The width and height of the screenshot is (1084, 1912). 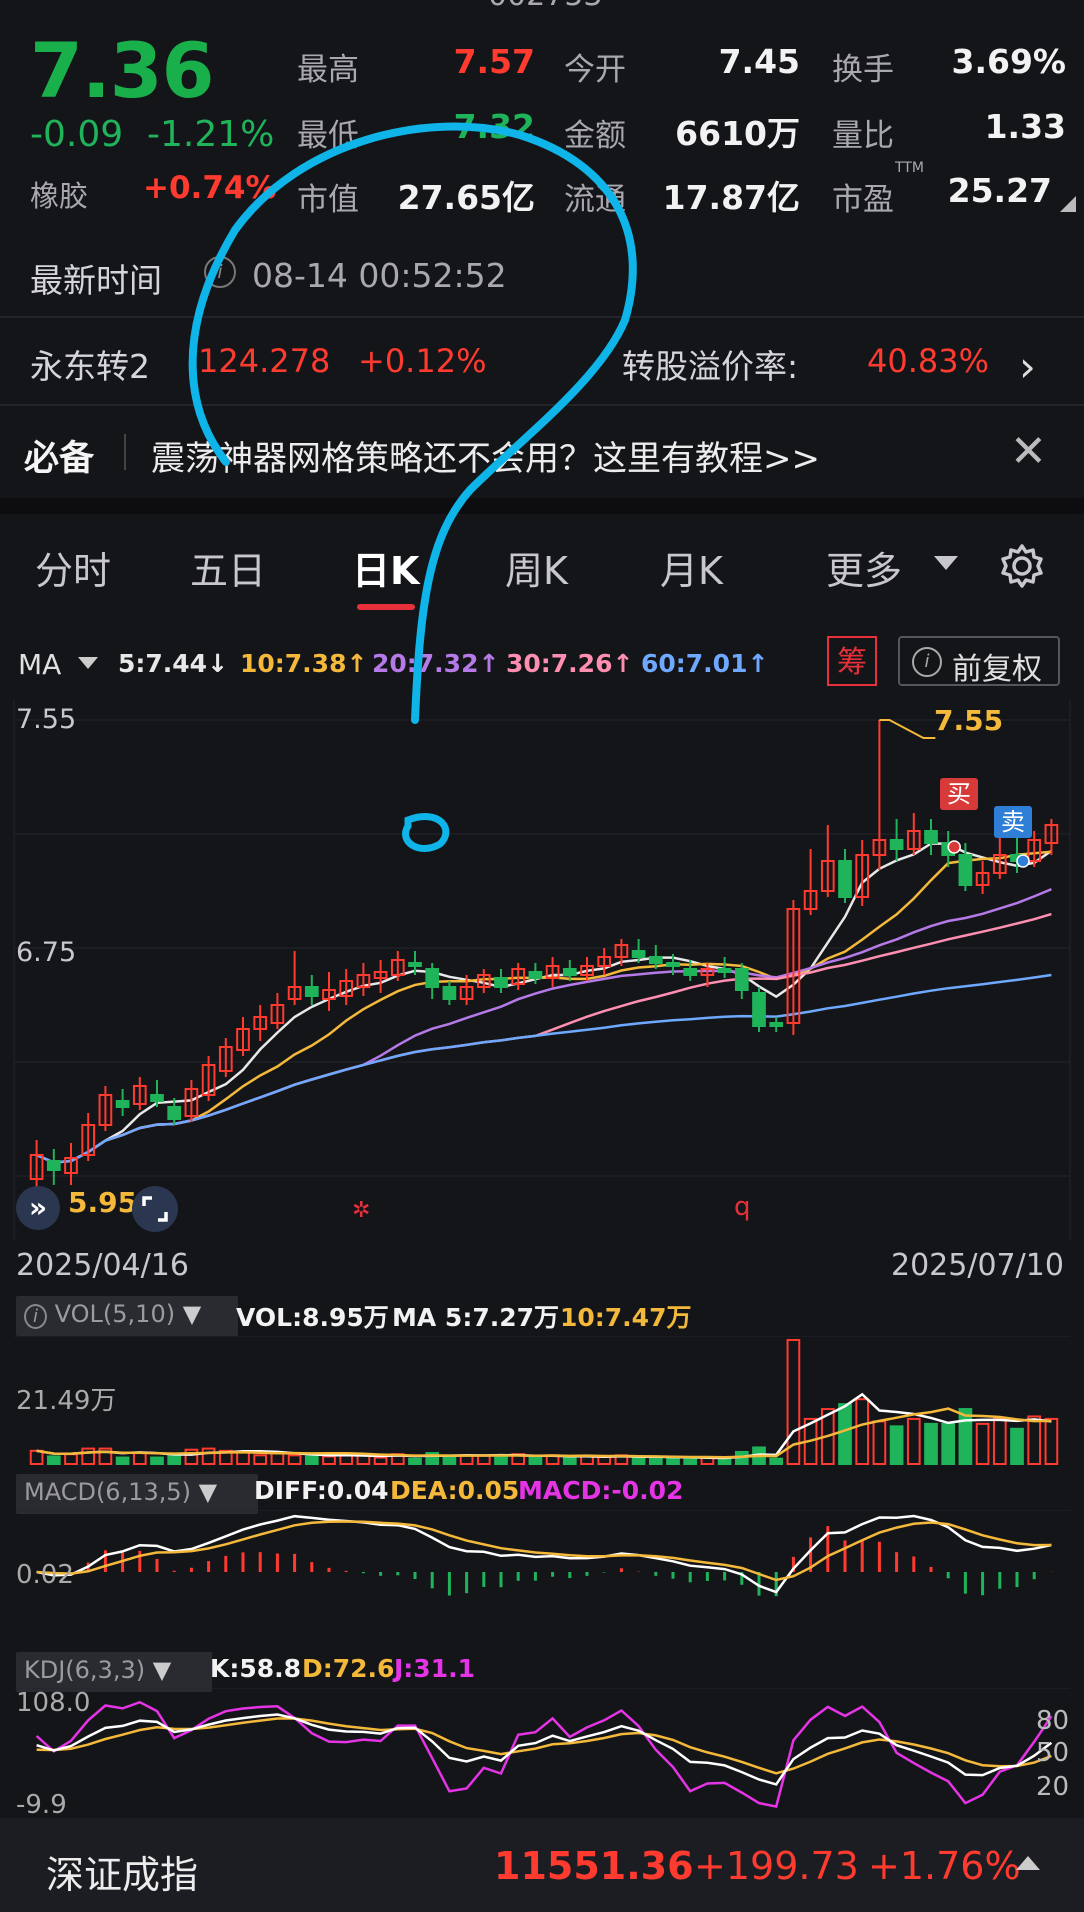 What do you see at coordinates (969, 720) in the screenshot?
I see `max-price-marker: 7.55` at bounding box center [969, 720].